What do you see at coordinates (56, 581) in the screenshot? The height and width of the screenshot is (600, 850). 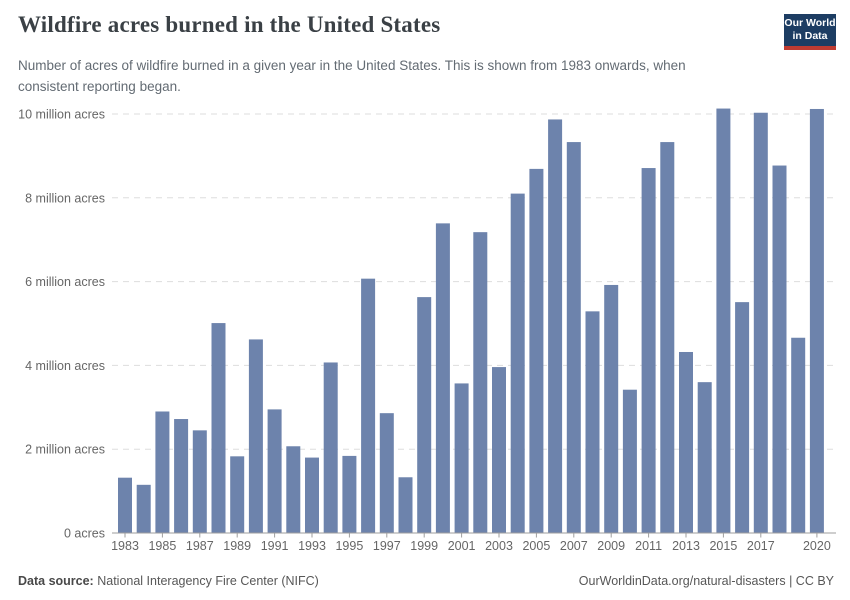 I see `data-source-label: Data source:` at bounding box center [56, 581].